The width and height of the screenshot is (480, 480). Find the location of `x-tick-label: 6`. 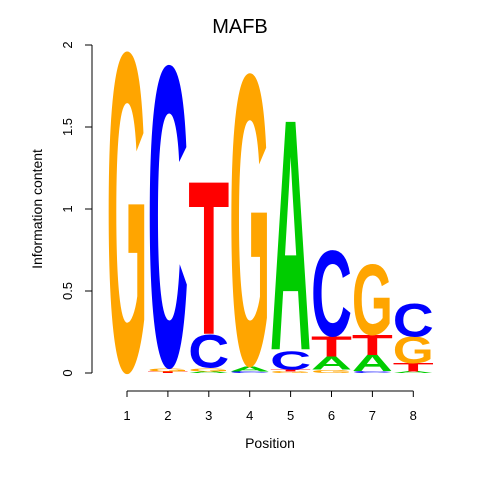

x-tick-label: 6 is located at coordinates (331, 415).